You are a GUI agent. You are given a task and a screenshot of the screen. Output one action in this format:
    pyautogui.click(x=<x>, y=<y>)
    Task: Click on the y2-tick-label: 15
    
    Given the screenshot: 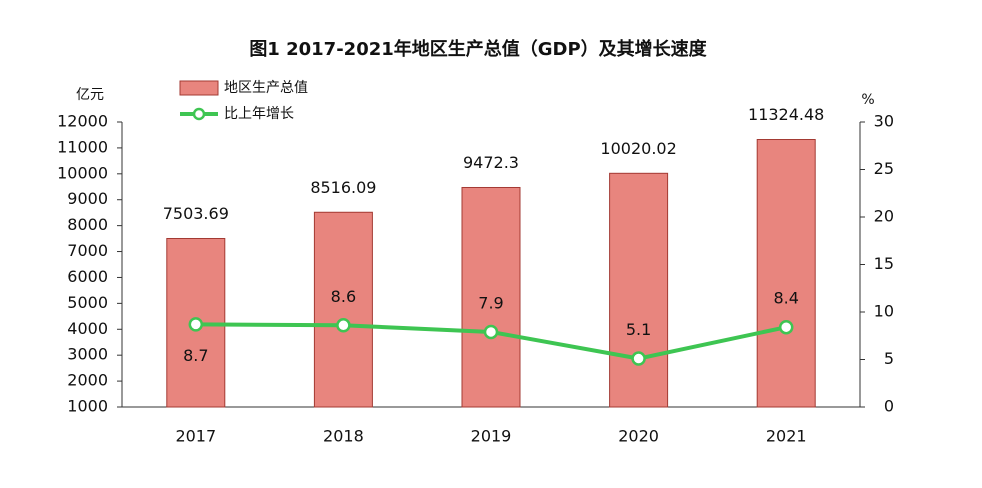 What is the action you would take?
    pyautogui.click(x=884, y=263)
    